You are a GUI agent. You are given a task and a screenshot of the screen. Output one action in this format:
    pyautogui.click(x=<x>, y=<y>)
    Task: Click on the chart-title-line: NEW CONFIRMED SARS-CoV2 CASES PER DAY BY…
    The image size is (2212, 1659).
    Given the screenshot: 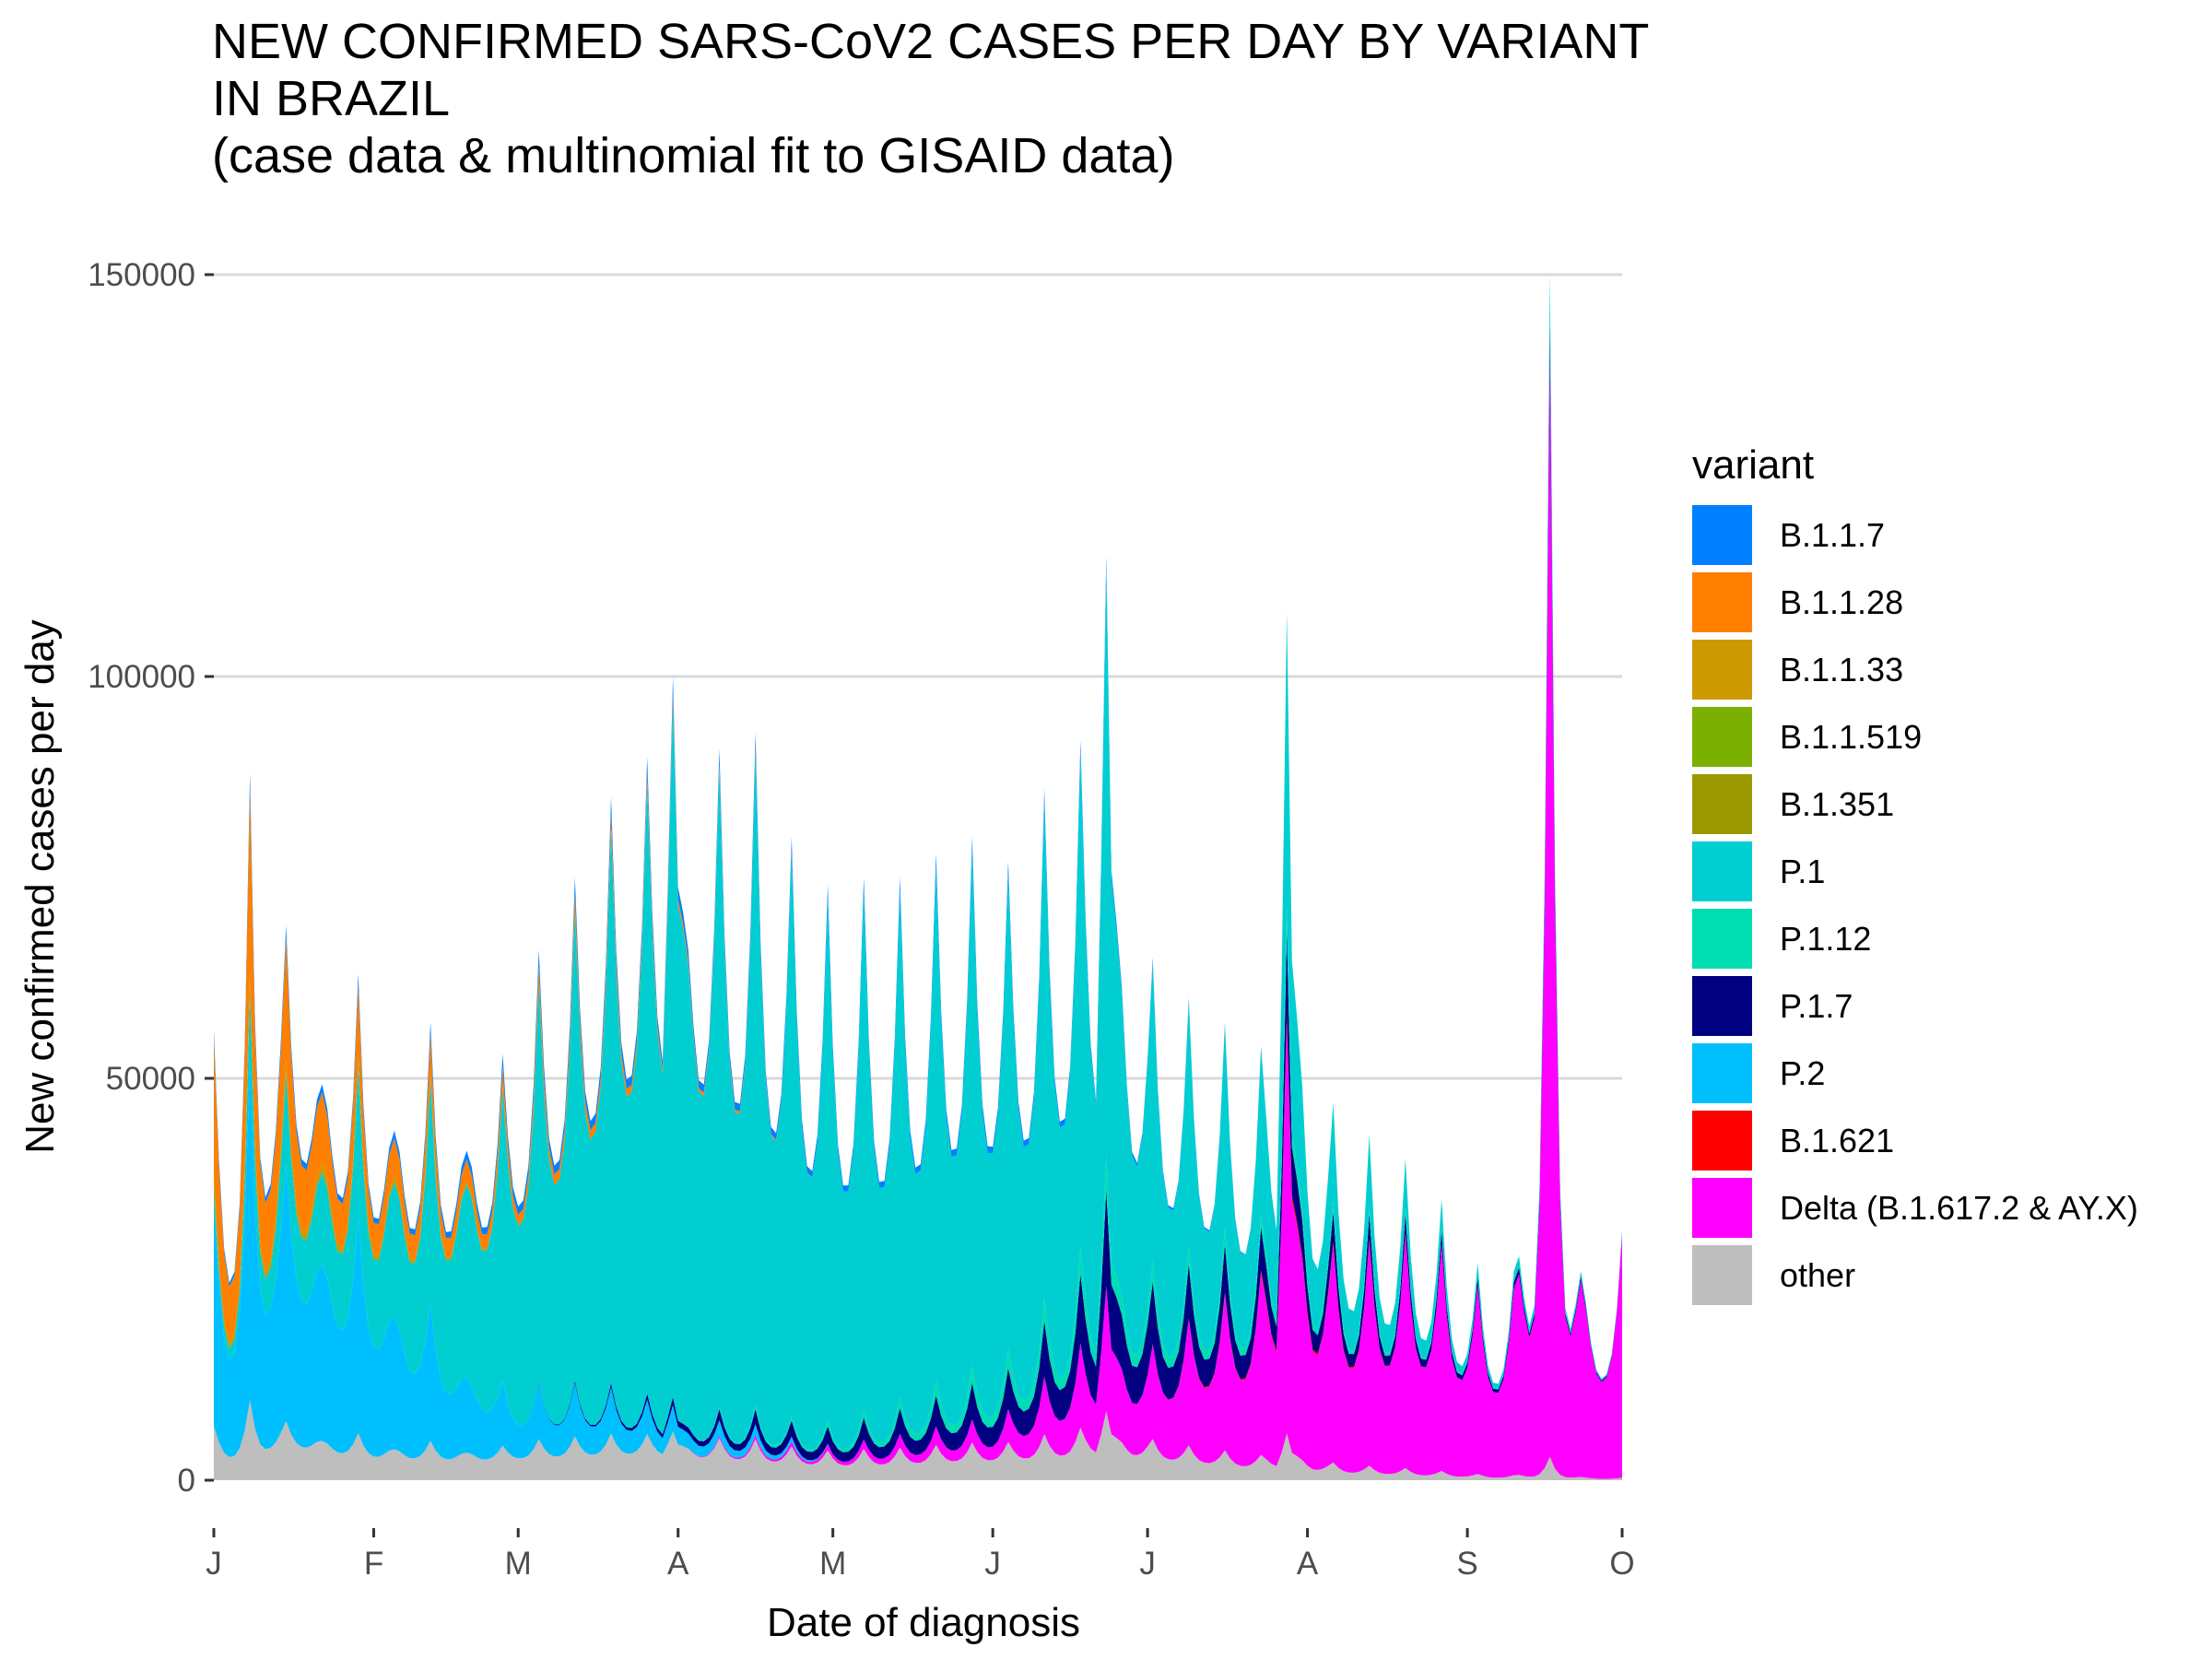 What is the action you would take?
    pyautogui.click(x=931, y=41)
    